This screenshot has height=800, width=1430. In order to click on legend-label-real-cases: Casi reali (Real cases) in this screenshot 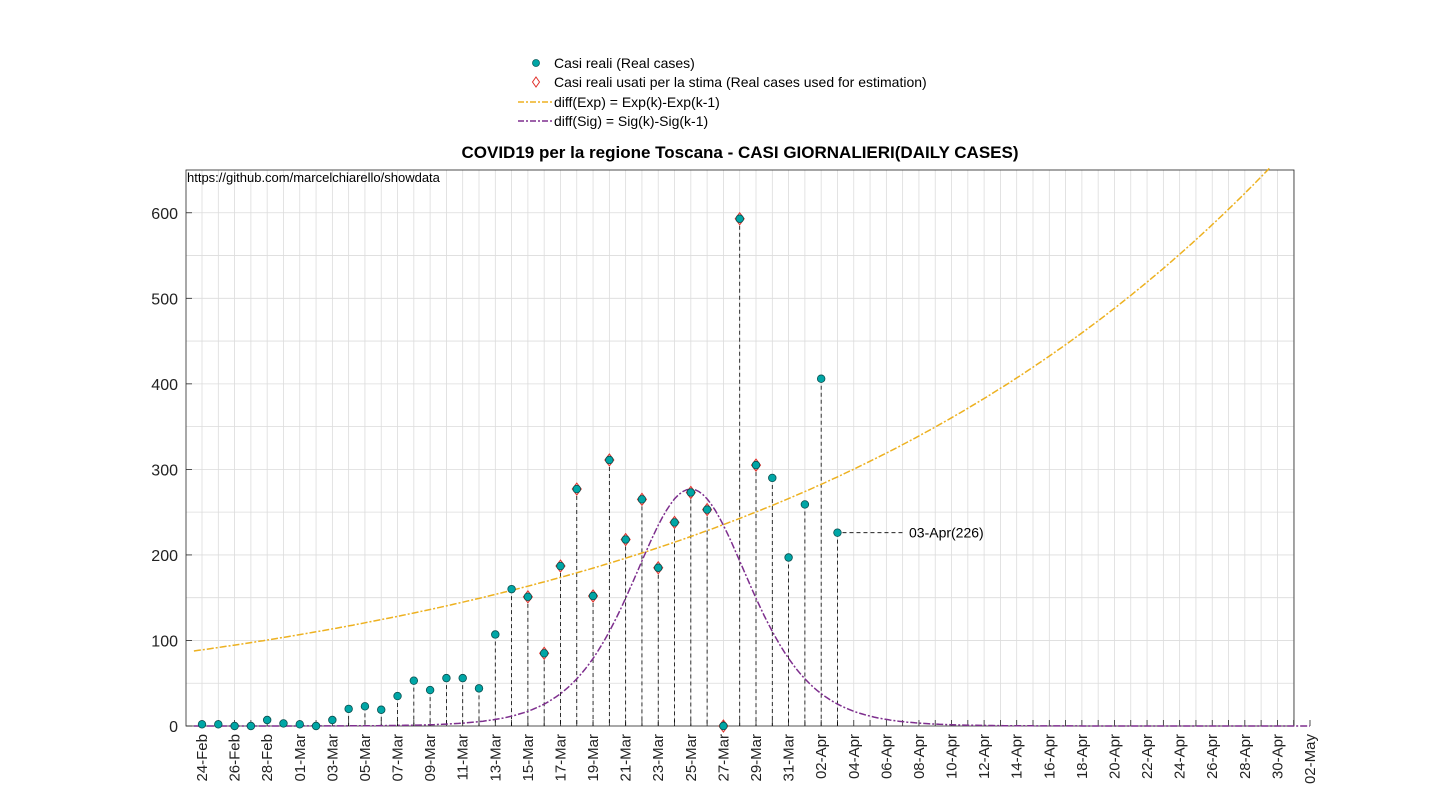, I will do `click(624, 63)`.